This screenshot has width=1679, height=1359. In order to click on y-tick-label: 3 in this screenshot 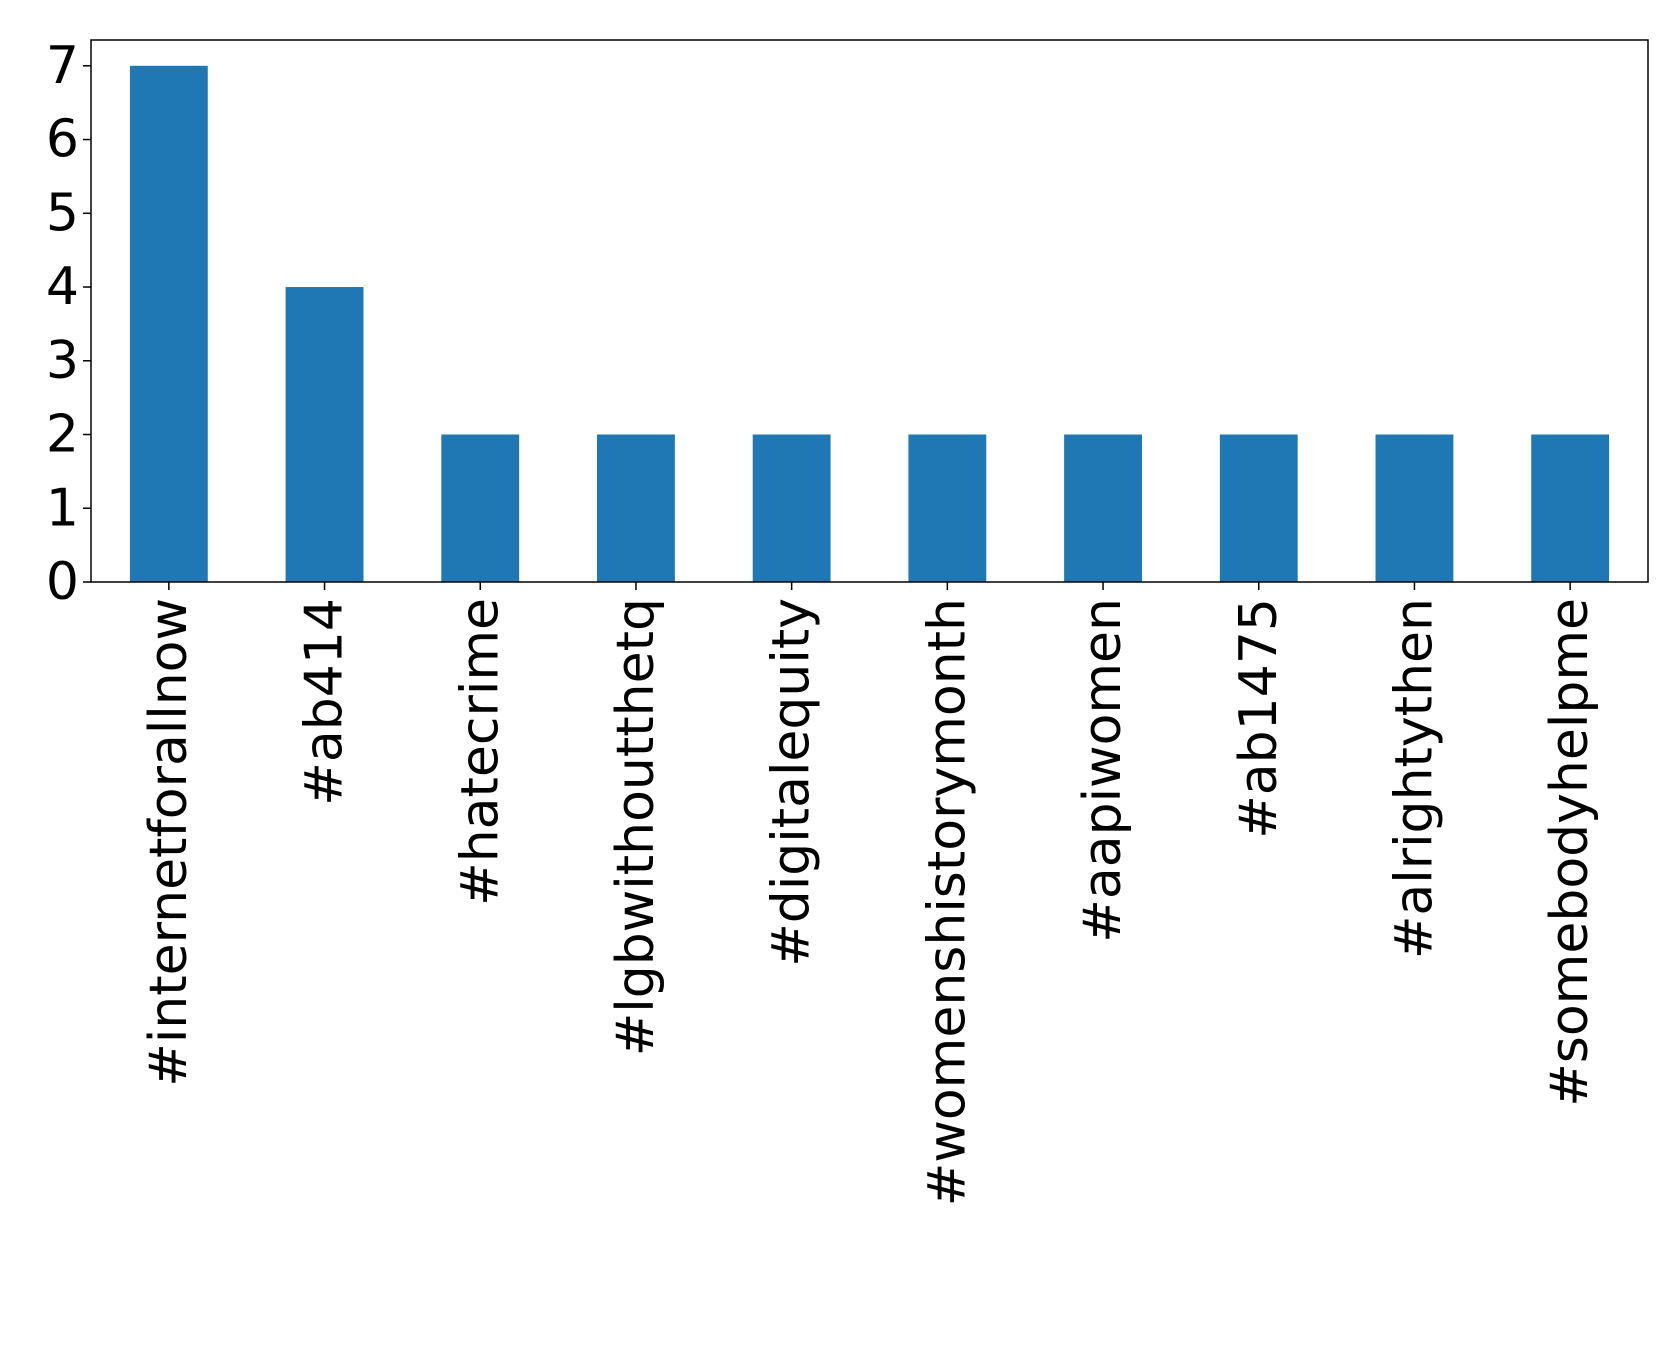, I will do `click(62, 361)`.